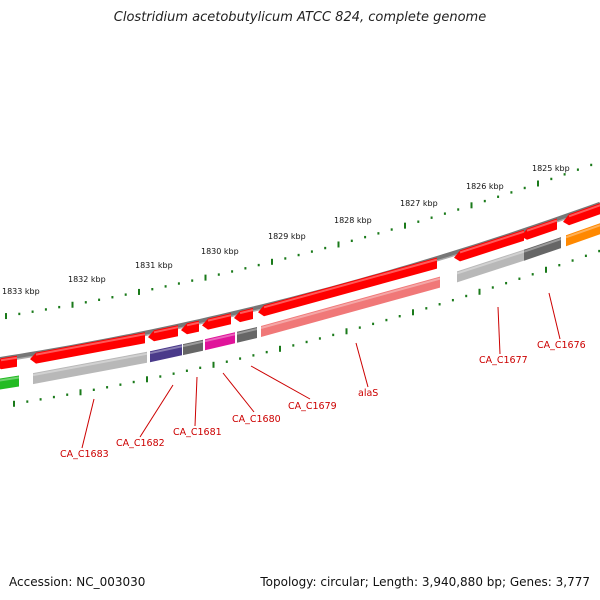  Describe the element at coordinates (368, 393) in the screenshot. I see `gene-label-alas: alaS` at that location.